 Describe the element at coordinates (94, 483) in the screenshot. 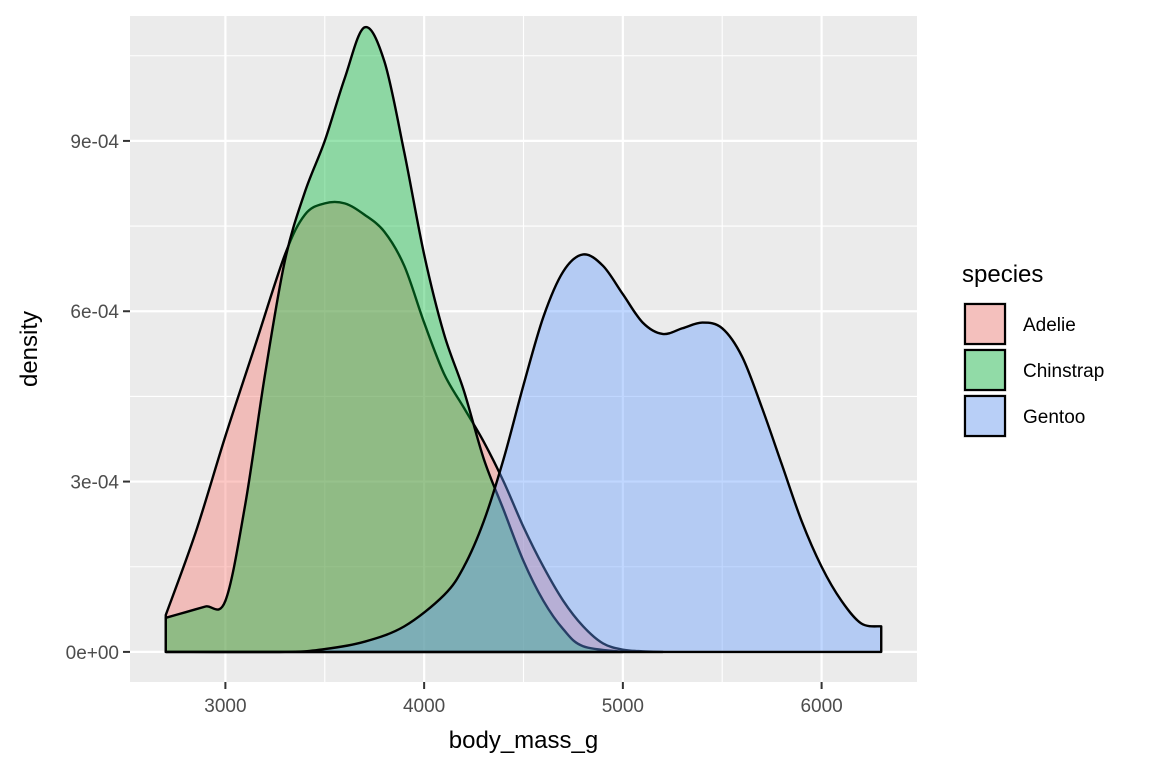

I see `y-tick-label: 3e-04` at that location.